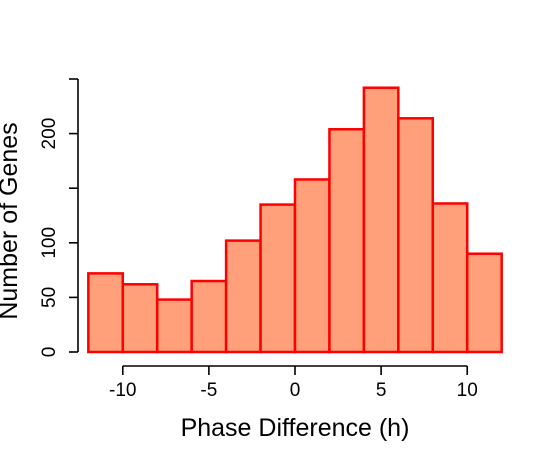 This screenshot has width=552, height=461. What do you see at coordinates (49, 134) in the screenshot?
I see `y-tick-label: 200` at bounding box center [49, 134].